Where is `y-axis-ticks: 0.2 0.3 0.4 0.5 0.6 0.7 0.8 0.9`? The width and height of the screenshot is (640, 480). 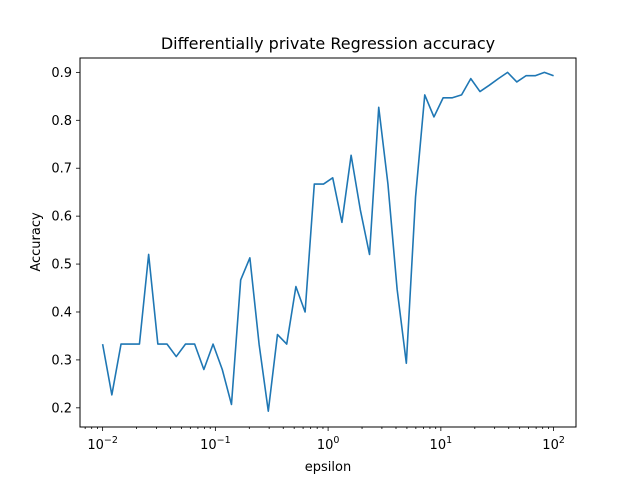
y-axis-ticks: 0.2 0.3 0.4 0.5 0.6 0.7 0.8 0.9 is located at coordinates (65, 241).